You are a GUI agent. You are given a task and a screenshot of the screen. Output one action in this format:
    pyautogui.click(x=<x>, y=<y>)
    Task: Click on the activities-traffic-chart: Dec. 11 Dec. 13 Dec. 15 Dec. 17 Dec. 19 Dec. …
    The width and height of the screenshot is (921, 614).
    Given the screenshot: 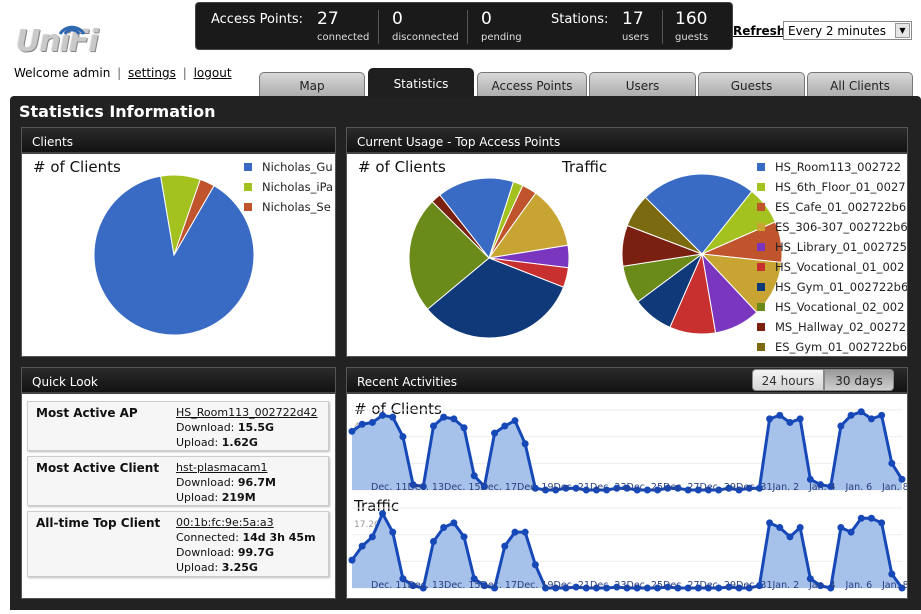 What is the action you would take?
    pyautogui.click(x=627, y=546)
    